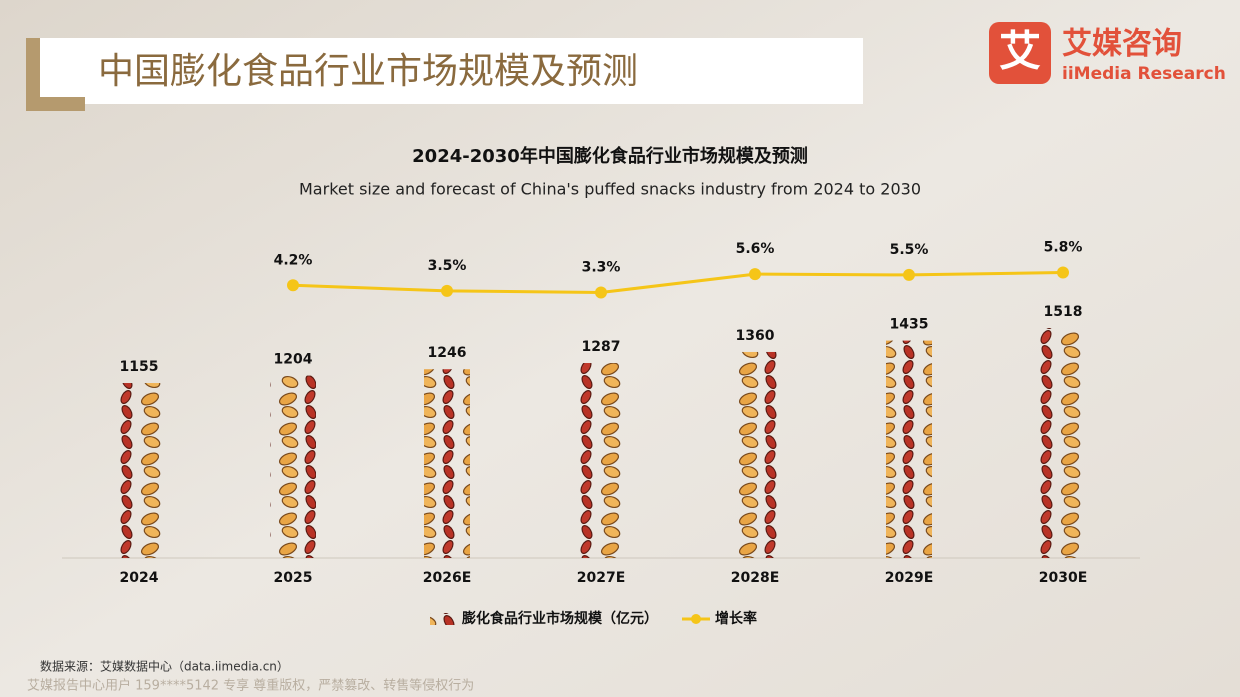  Describe the element at coordinates (736, 618) in the screenshot. I see `legend-label: 增长率` at that location.